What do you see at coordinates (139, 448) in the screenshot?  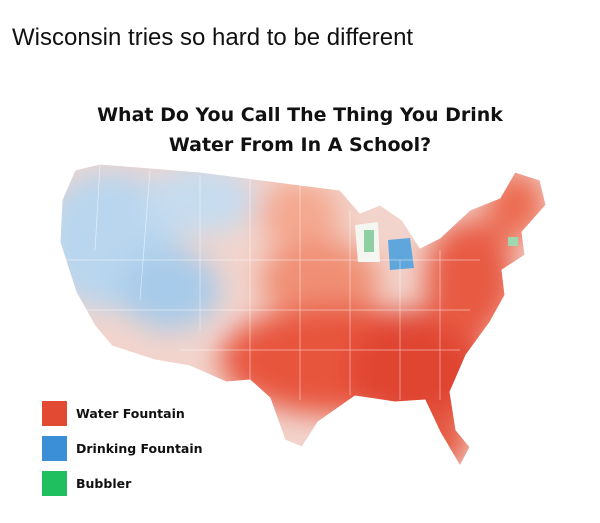 I see `legend-label: Drinking Fountain` at bounding box center [139, 448].